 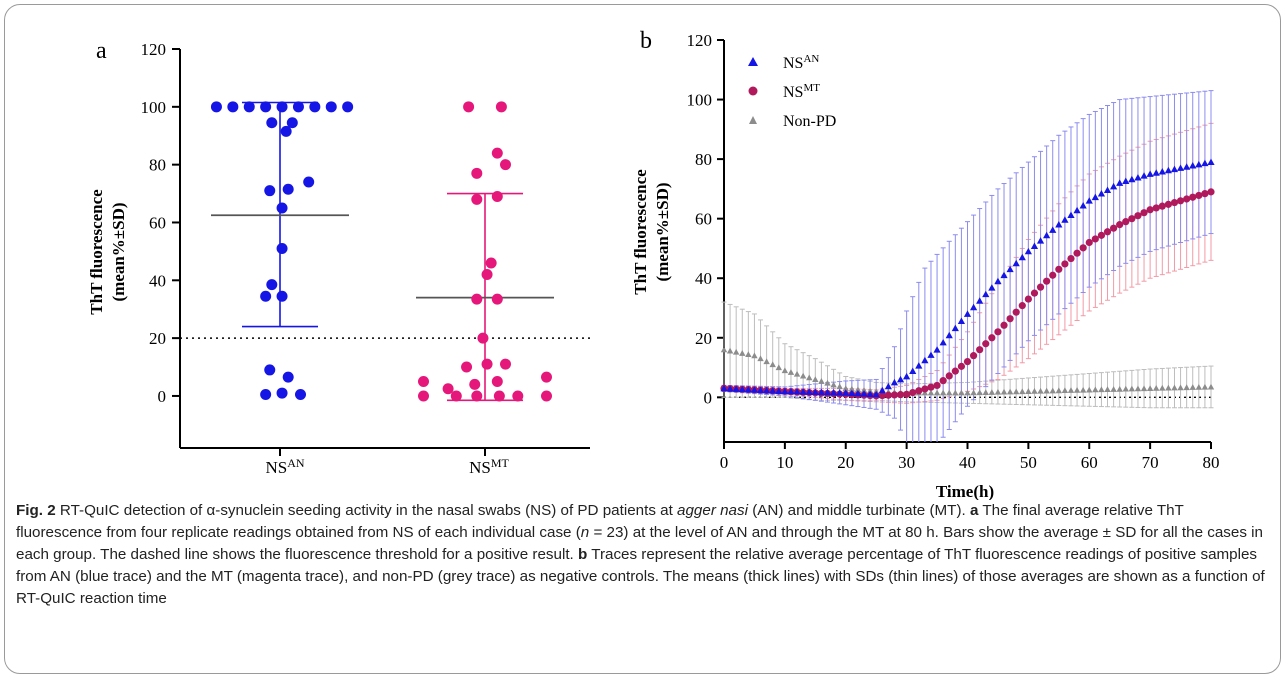 I want to click on legend-marker-ns-an, so click(x=753, y=61).